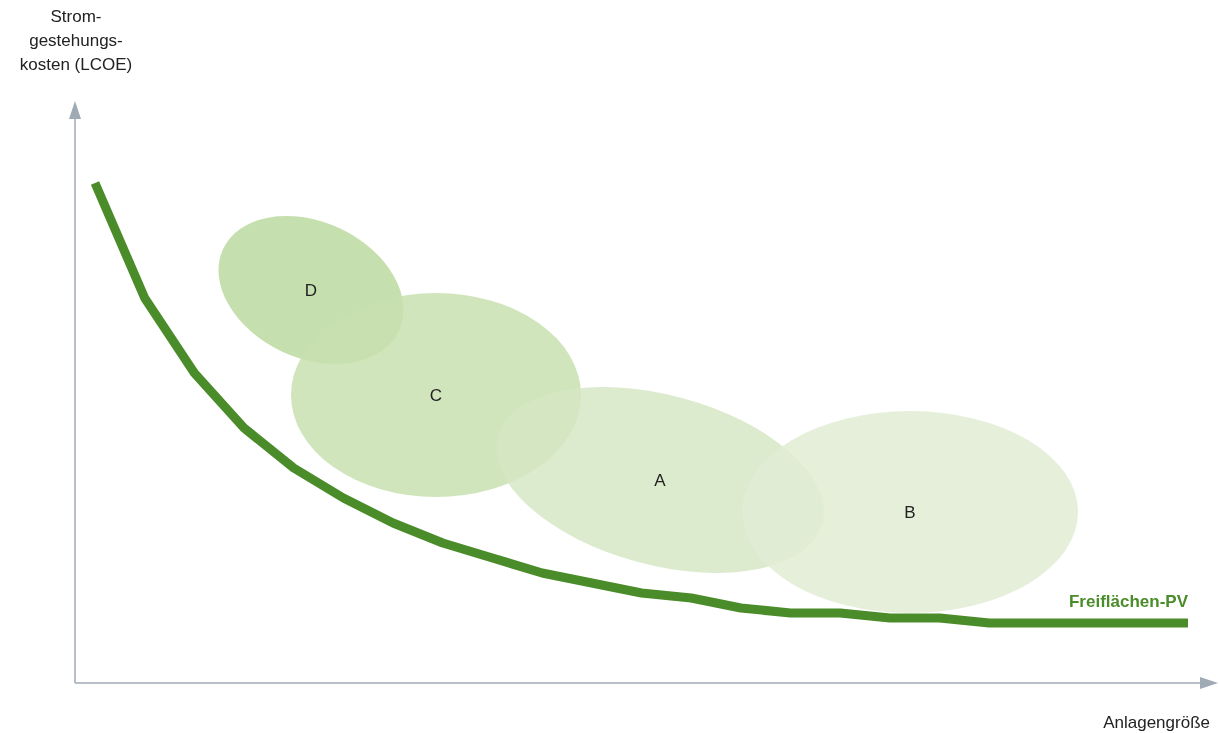  I want to click on annotation: C, so click(436, 395).